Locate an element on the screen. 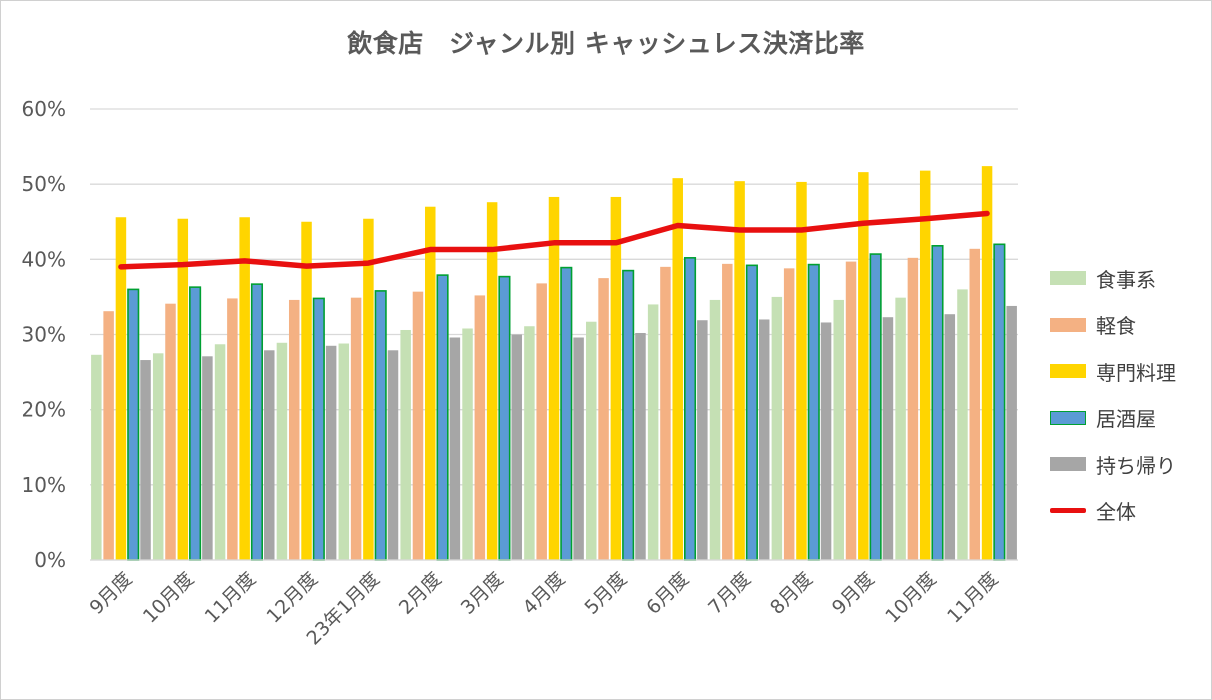 The width and height of the screenshot is (1212, 700). x-tick-label: 10月度 is located at coordinates (169, 598).